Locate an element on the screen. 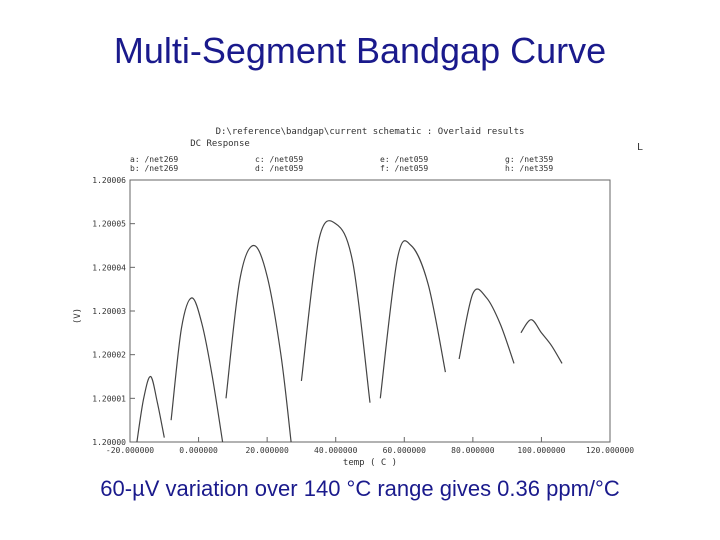 The width and height of the screenshot is (720, 540). y-tick-label: 1.20002 is located at coordinates (109, 355).